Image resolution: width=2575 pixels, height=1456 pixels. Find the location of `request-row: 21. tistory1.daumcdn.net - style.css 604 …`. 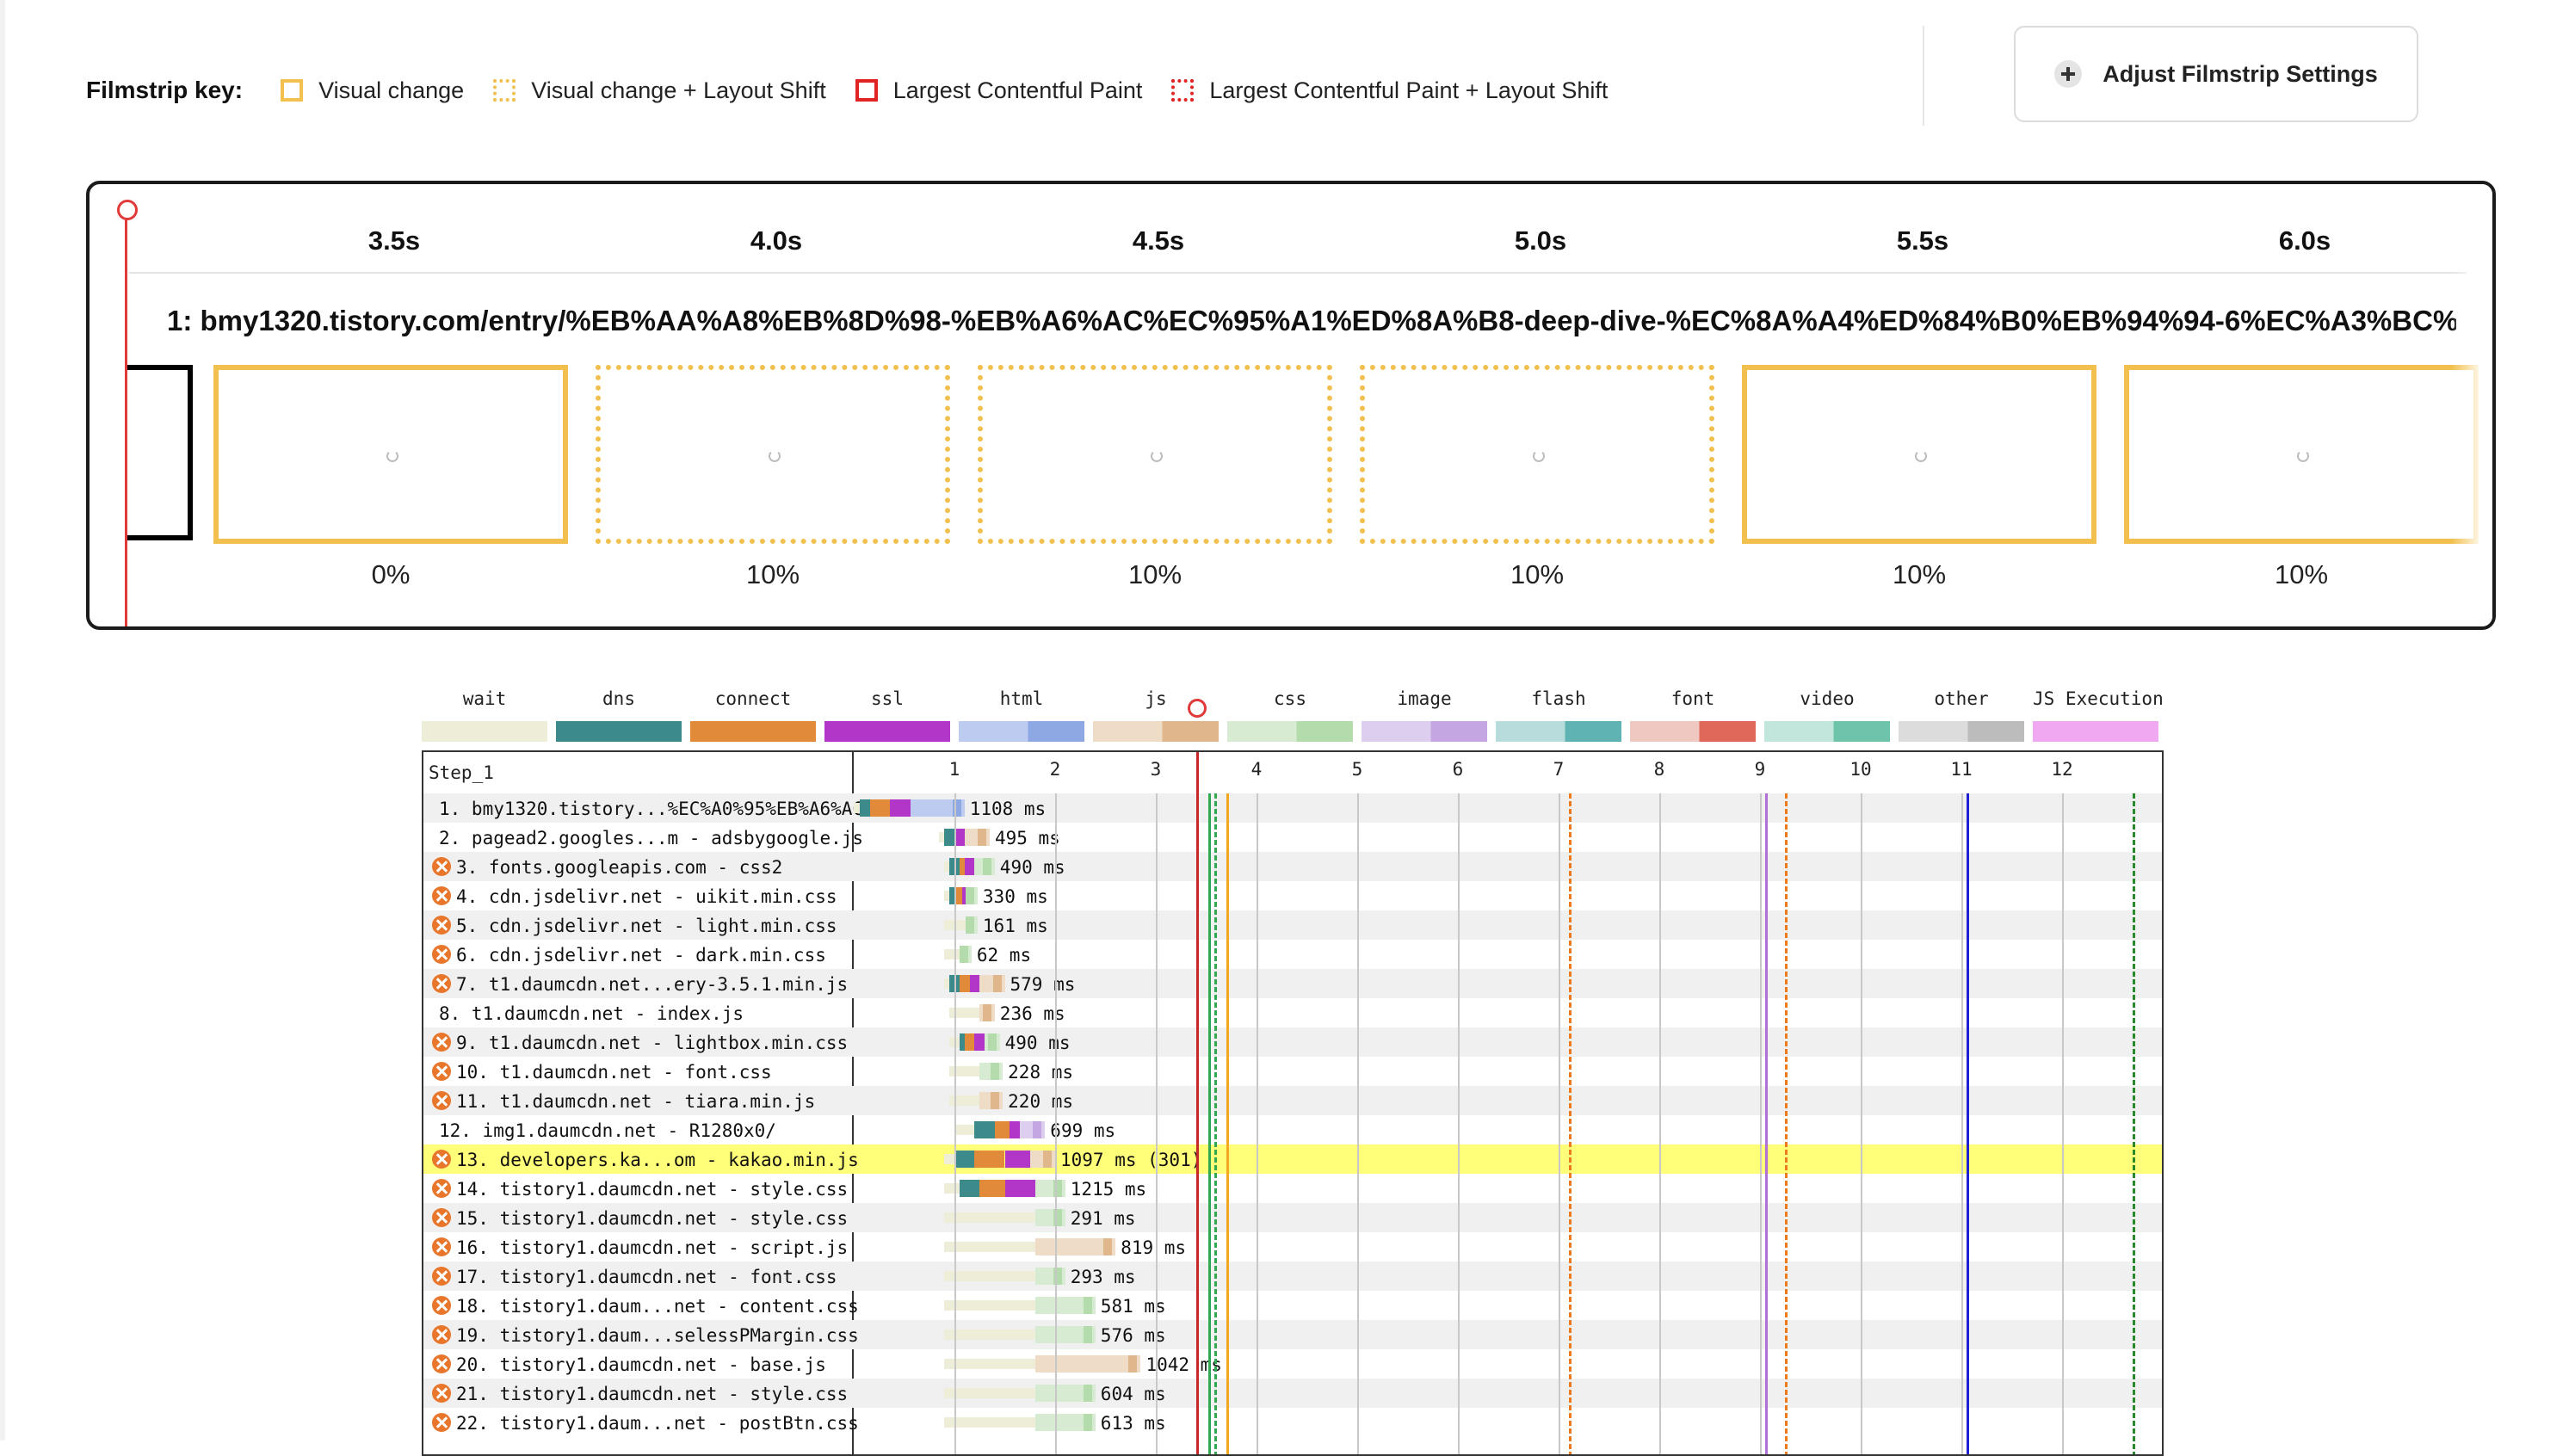

request-row: 21. tistory1.daumcdn.net - style.css 604 … is located at coordinates (1292, 1393).